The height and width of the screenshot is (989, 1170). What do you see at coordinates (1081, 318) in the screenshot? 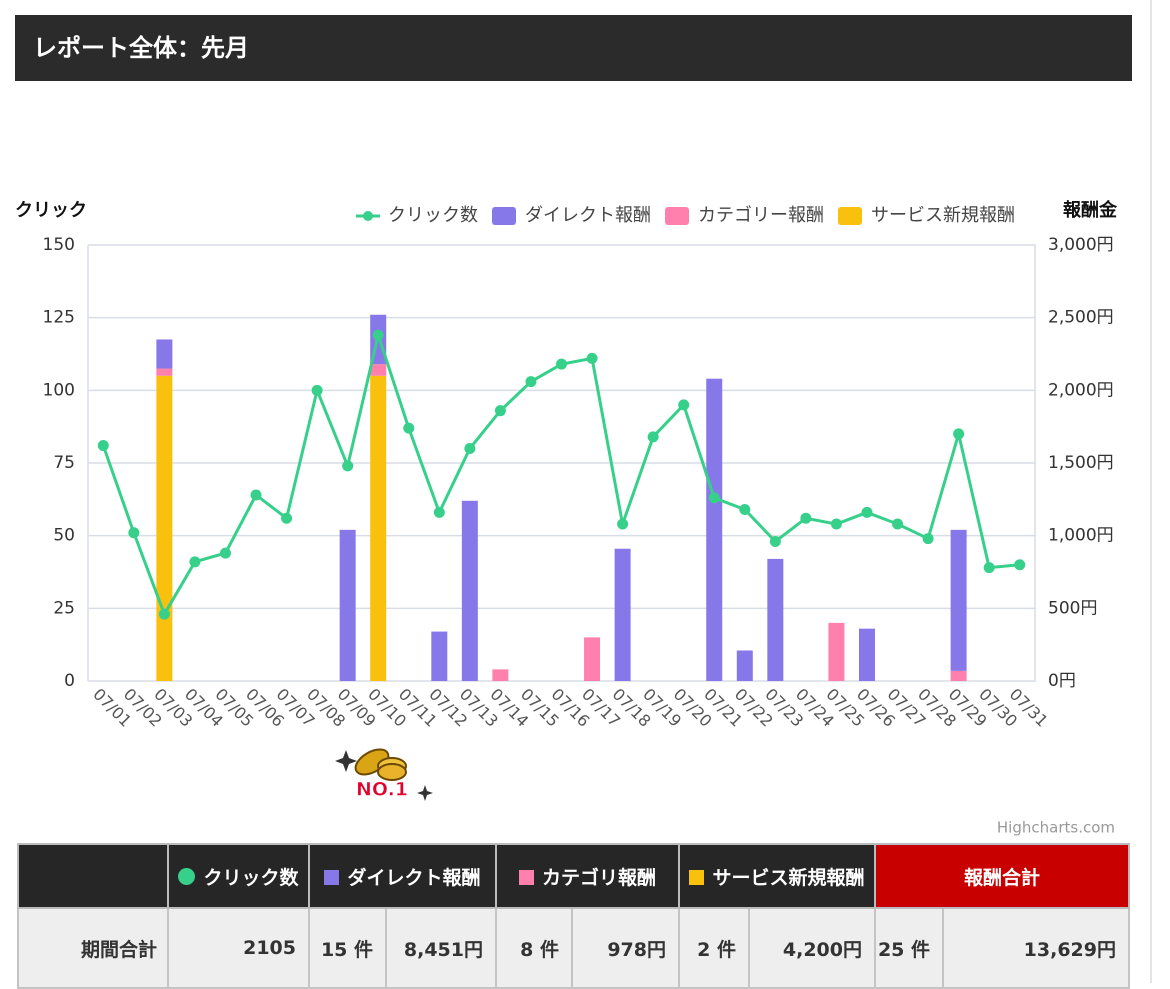
I see `y2-tick-label: 2,500円` at bounding box center [1081, 318].